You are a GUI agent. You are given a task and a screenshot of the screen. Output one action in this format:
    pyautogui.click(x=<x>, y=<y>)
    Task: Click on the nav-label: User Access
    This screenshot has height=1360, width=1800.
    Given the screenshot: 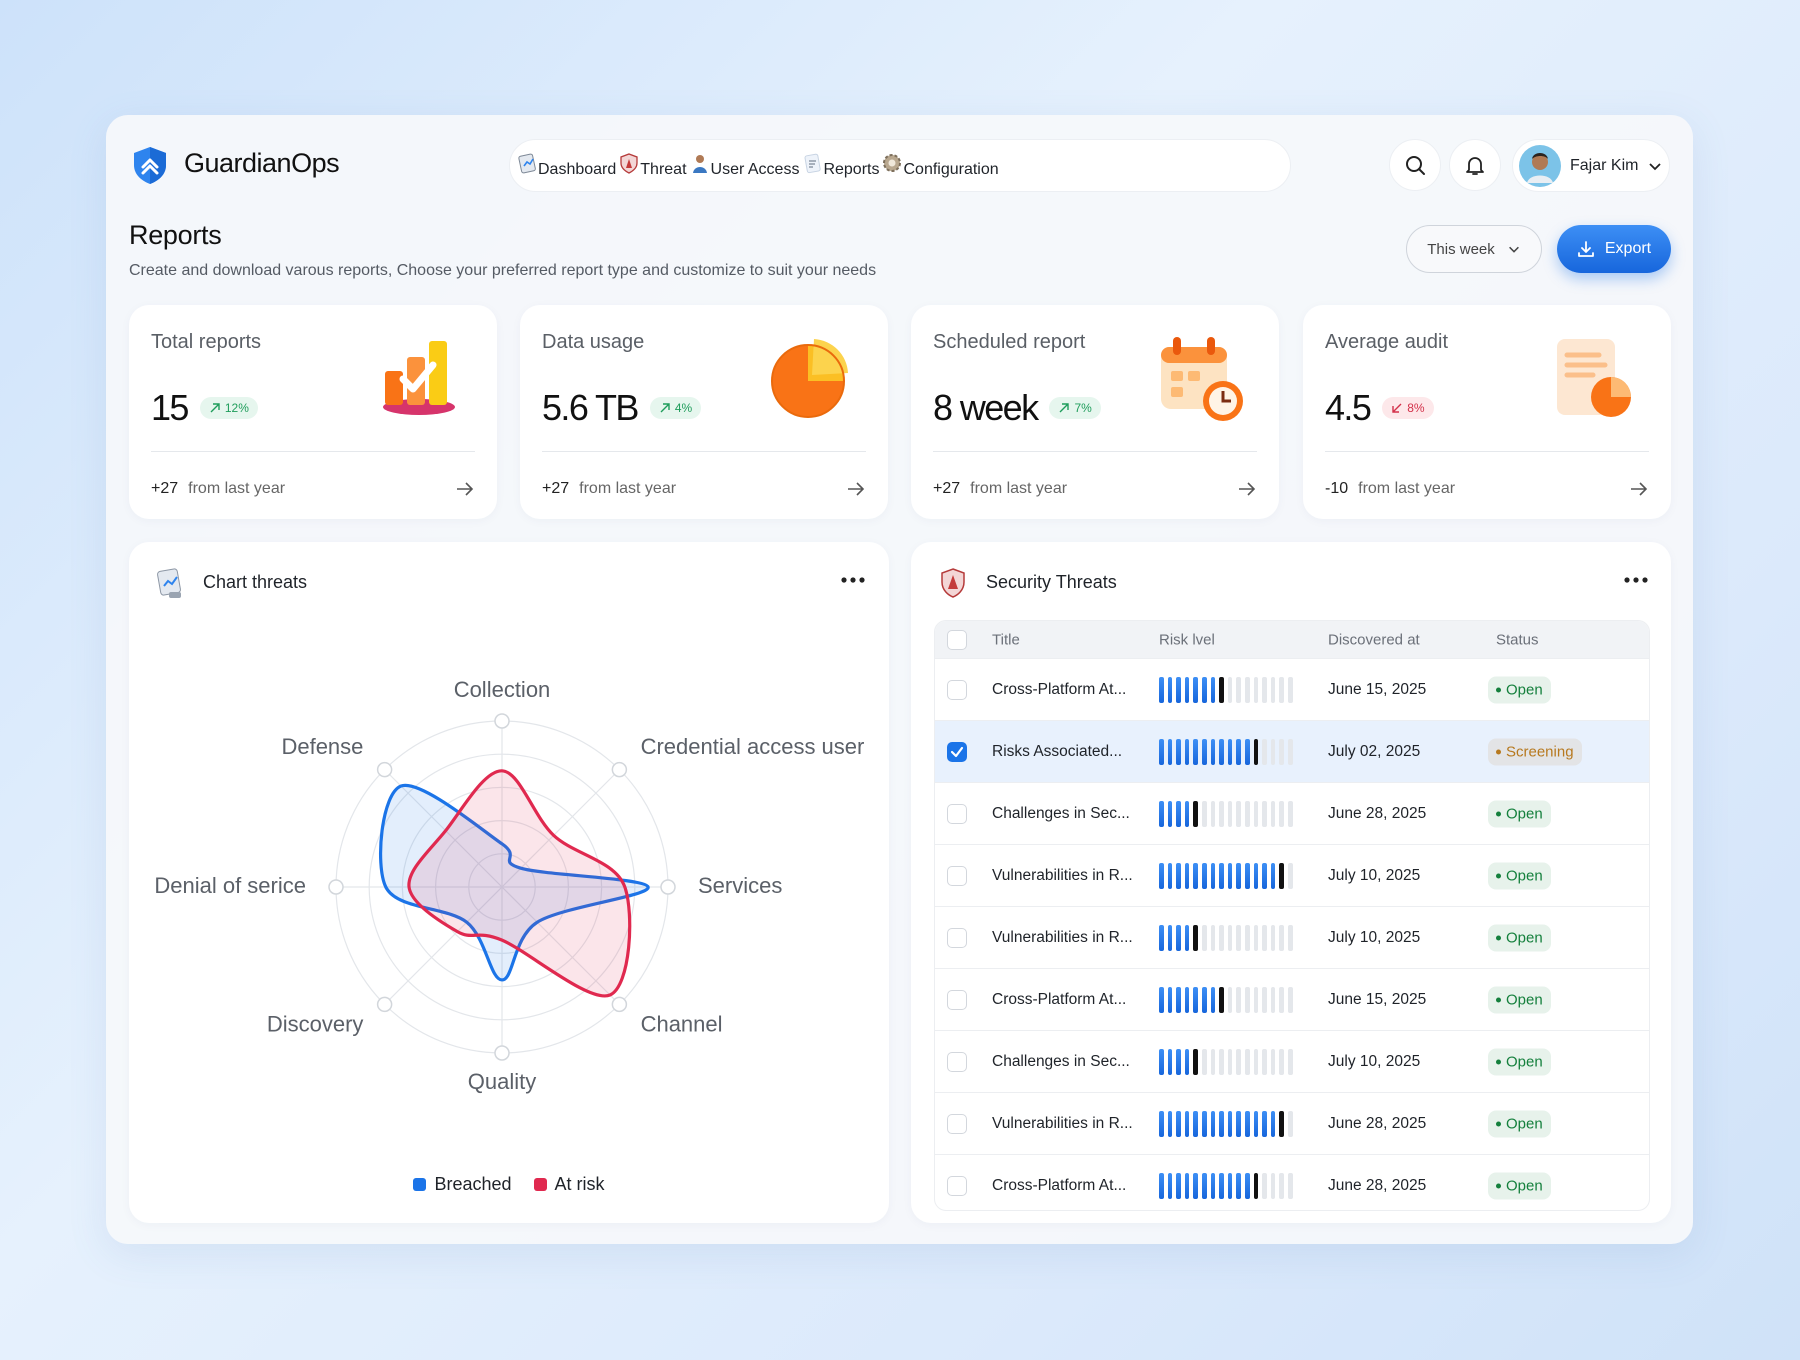 What is the action you would take?
    pyautogui.click(x=755, y=169)
    